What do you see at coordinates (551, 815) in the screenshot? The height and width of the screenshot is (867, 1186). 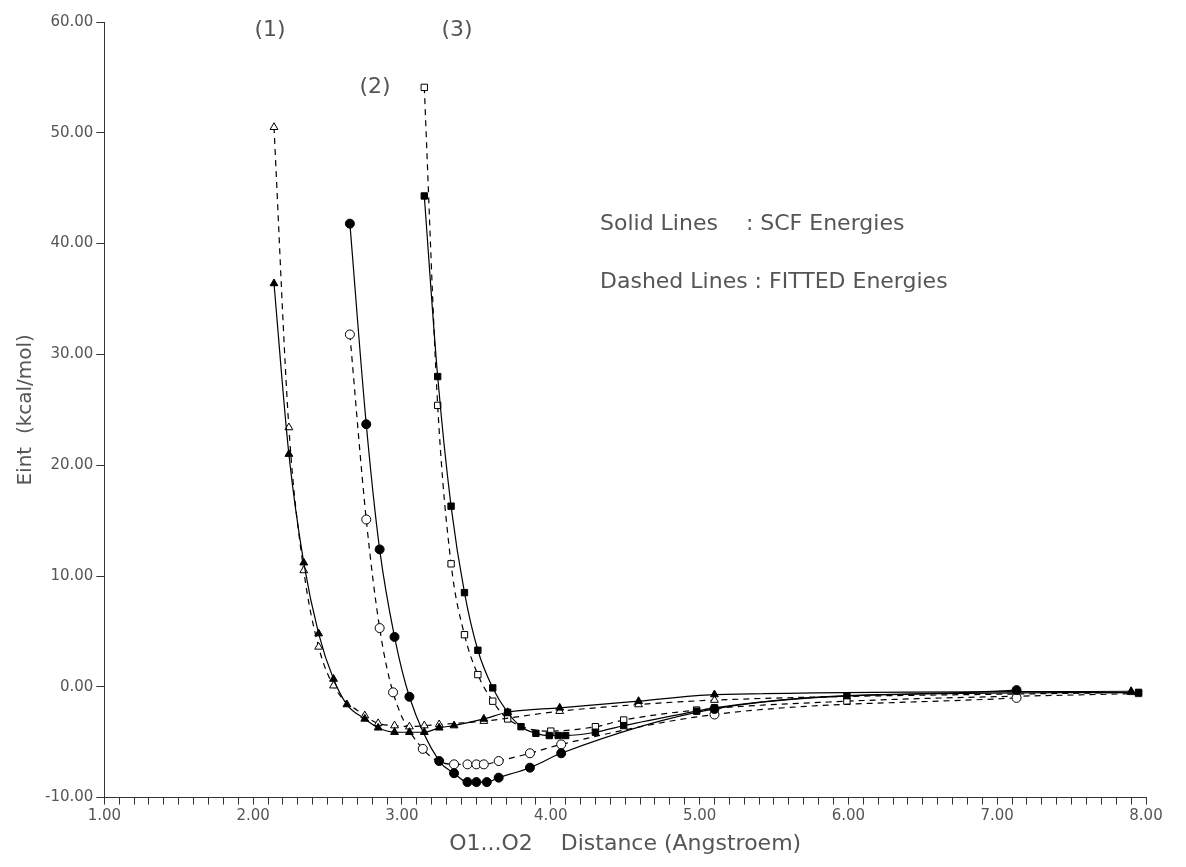 I see `x-tick-label: 4.00` at bounding box center [551, 815].